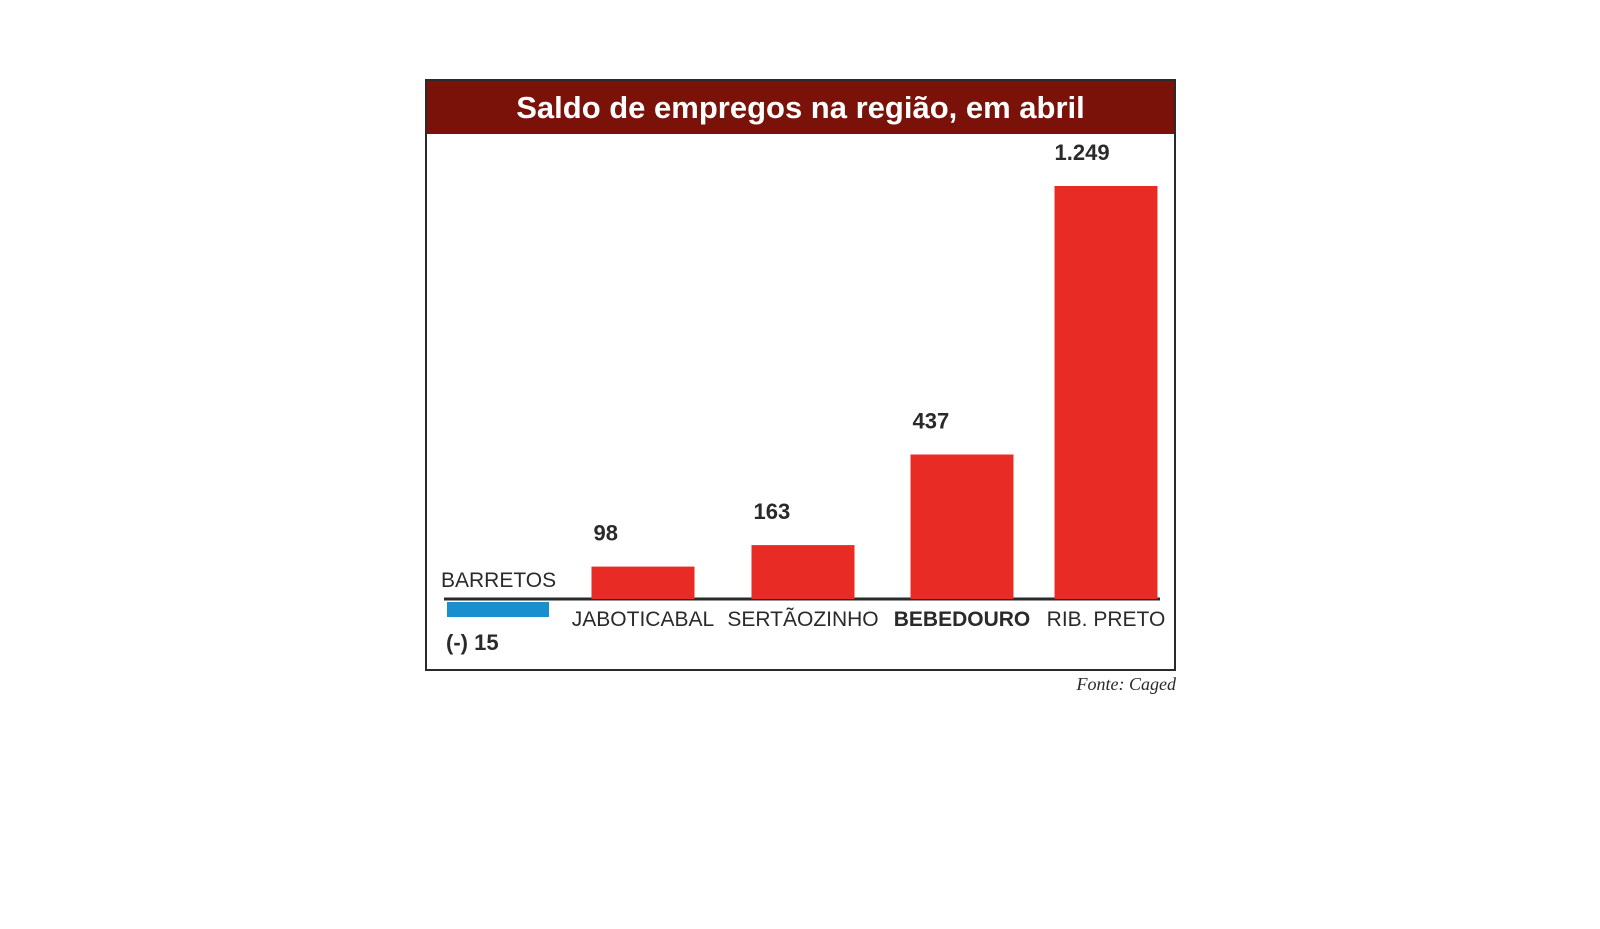 This screenshot has width=1600, height=929. I want to click on bar-rib-preto, so click(1106, 392).